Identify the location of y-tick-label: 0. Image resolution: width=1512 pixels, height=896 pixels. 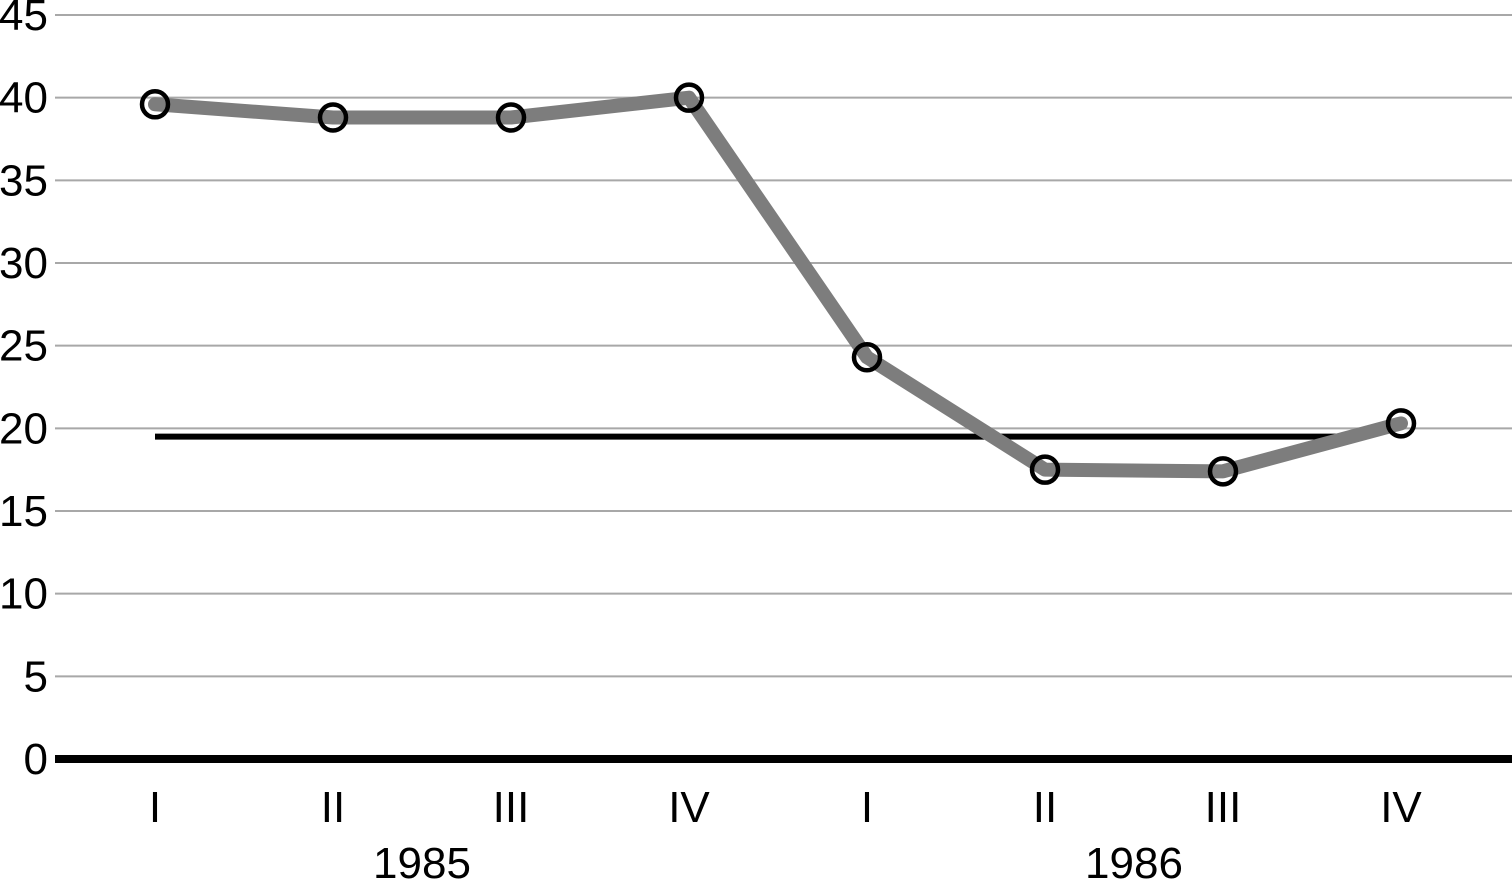
(36, 759).